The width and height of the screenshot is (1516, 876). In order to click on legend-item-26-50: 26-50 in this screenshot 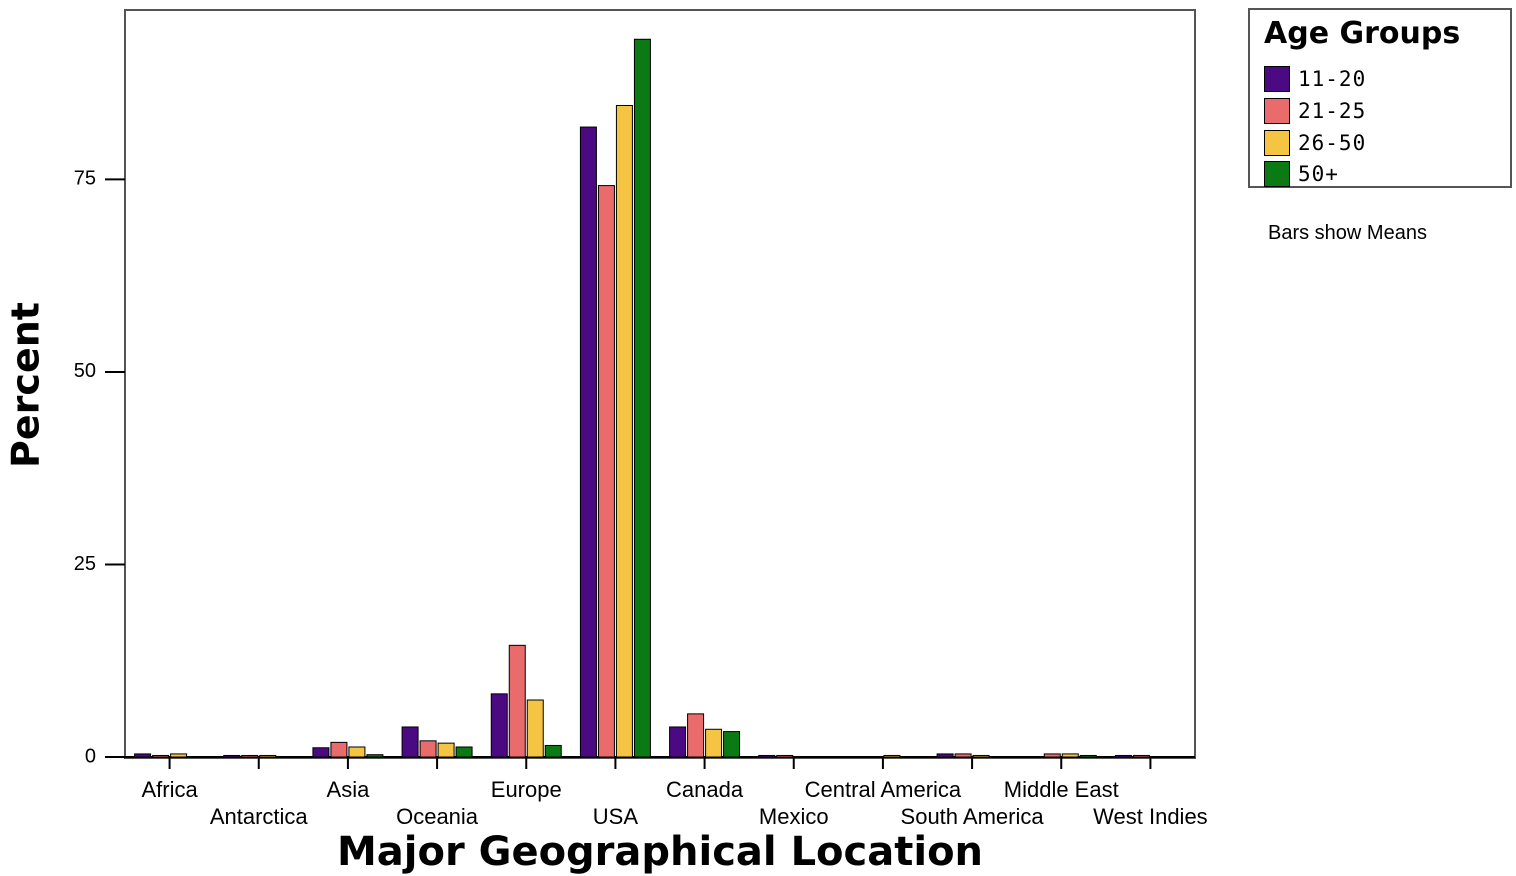, I will do `click(1315, 143)`.